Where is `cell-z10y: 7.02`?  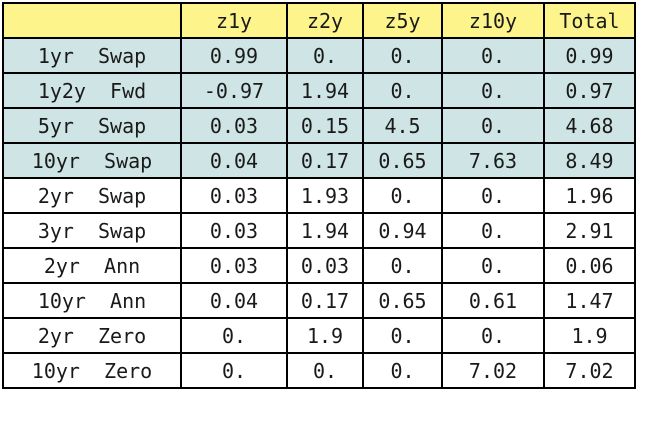
cell-z10y: 7.02 is located at coordinates (493, 370).